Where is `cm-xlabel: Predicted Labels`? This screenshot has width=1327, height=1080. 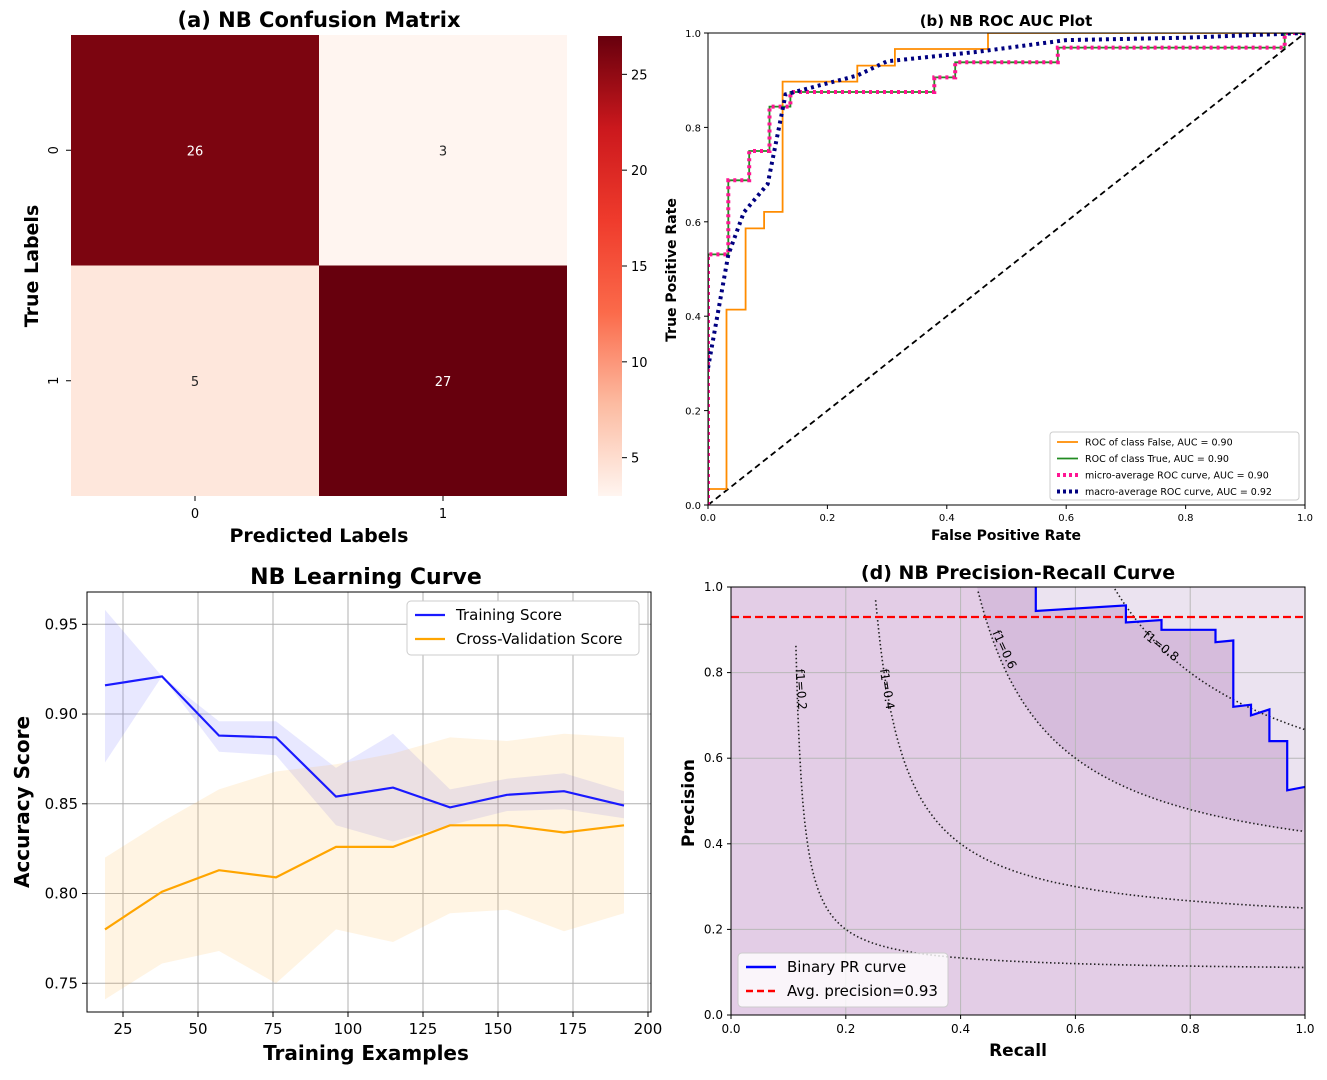 cm-xlabel: Predicted Labels is located at coordinates (319, 536).